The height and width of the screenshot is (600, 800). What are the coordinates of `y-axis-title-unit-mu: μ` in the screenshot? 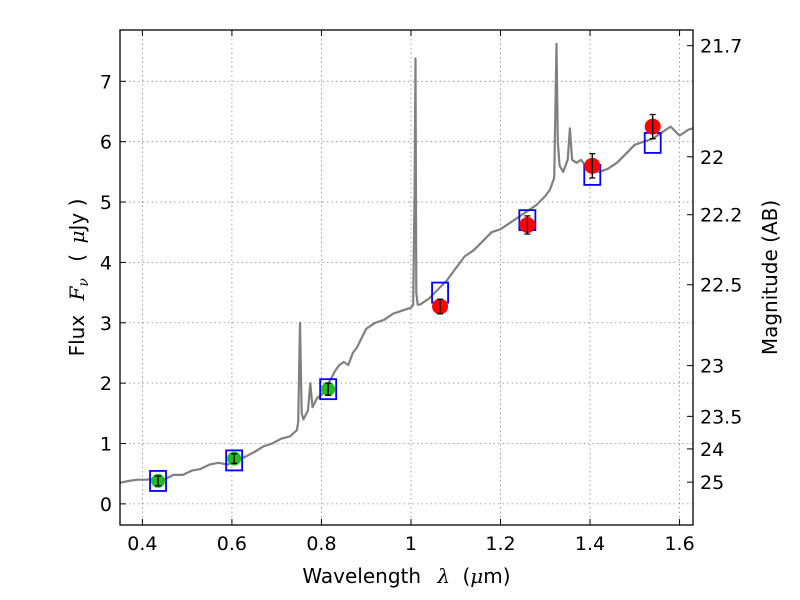 It's located at (77, 237).